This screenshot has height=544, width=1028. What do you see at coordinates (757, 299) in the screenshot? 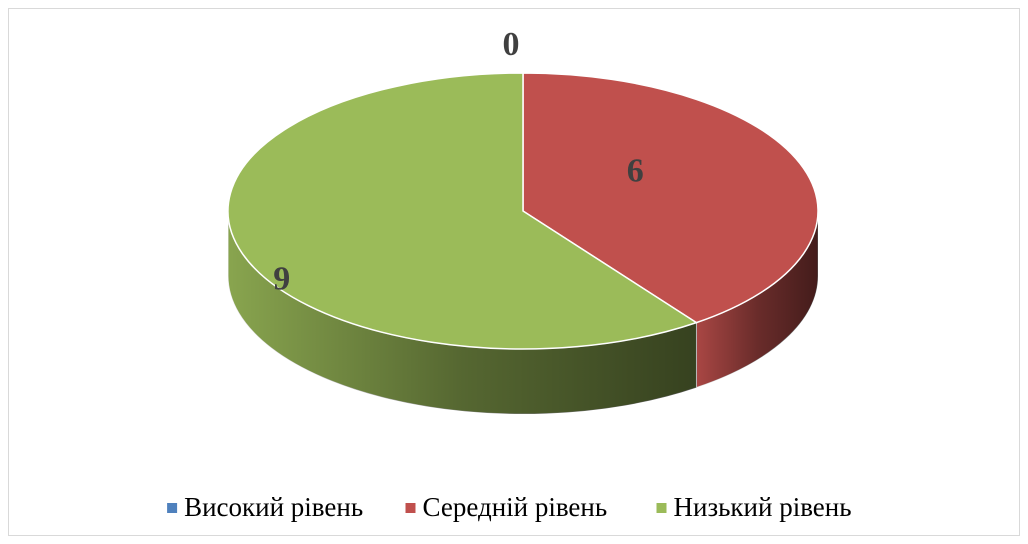
I see `slice-side-shade` at bounding box center [757, 299].